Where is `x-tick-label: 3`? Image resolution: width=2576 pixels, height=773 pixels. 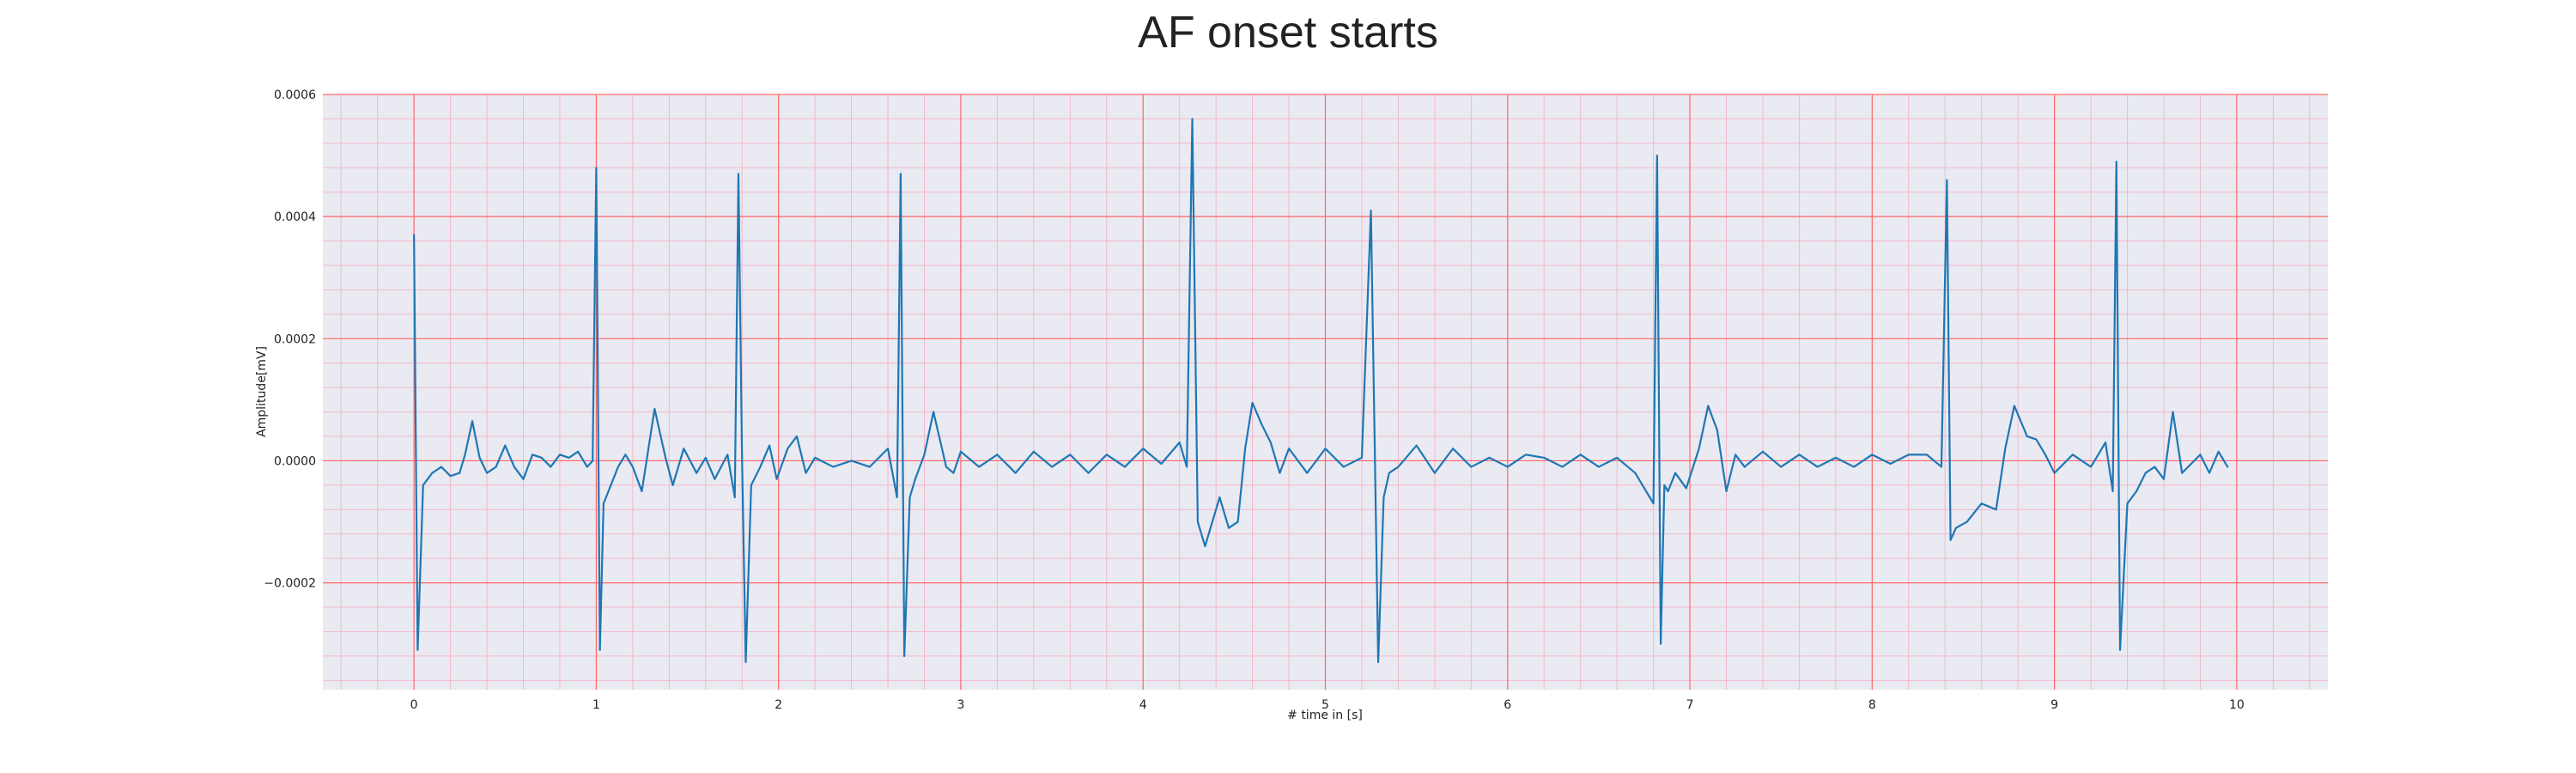 x-tick-label: 3 is located at coordinates (961, 705).